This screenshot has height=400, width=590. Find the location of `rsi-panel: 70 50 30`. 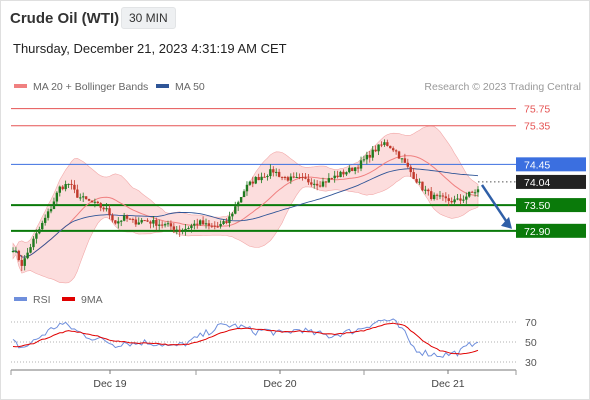

rsi-panel: 70 50 30 is located at coordinates (274, 343).